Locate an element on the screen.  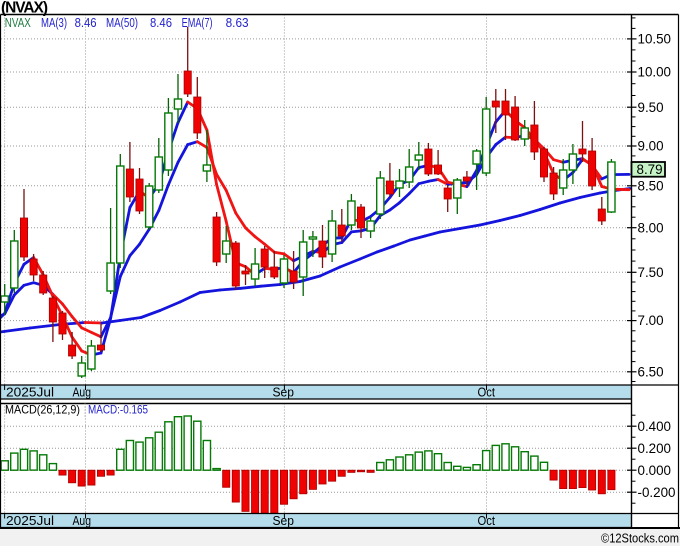
svg-text: MA(50) is located at coordinates (122, 22).